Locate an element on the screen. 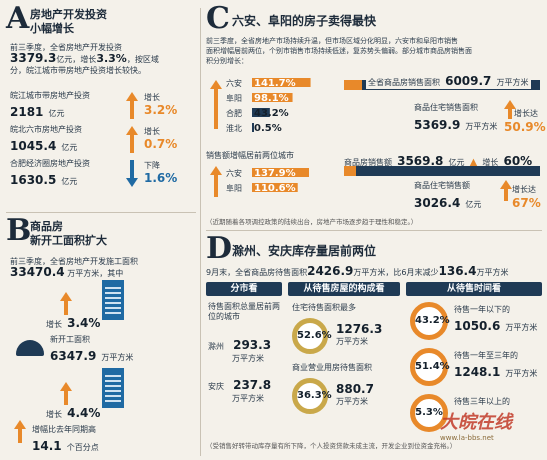 This screenshot has height=460, width=547. watermark: 大皖在线 www.la-bbs.net is located at coordinates (492, 432).